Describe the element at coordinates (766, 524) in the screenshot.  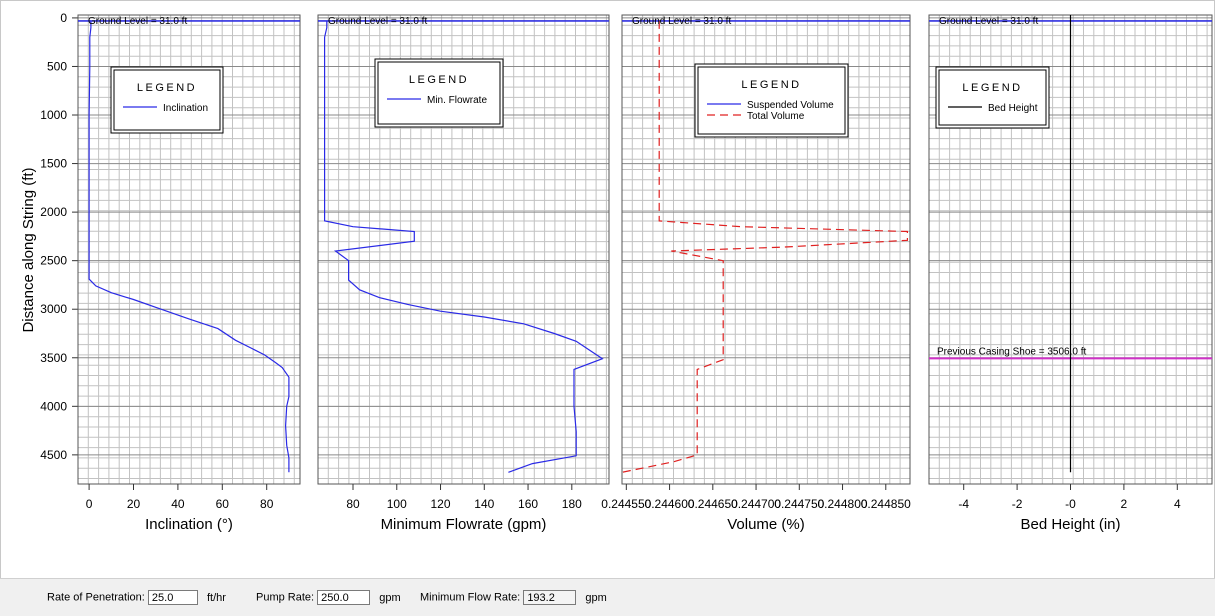
I see `x-axis-title: Volume (%)` at that location.